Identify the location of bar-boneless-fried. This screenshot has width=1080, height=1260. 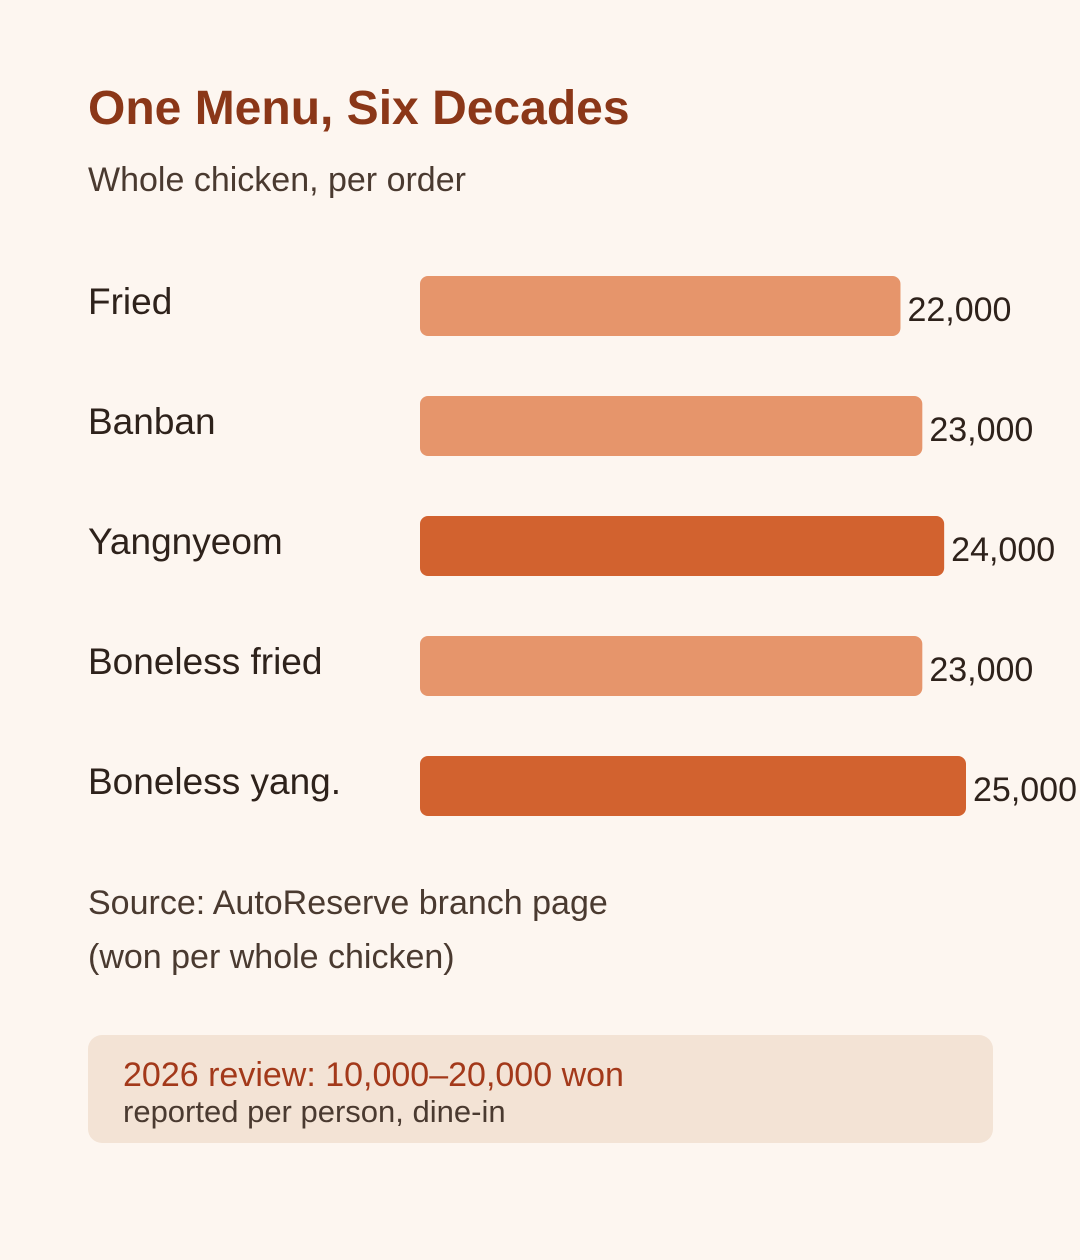
(671, 666).